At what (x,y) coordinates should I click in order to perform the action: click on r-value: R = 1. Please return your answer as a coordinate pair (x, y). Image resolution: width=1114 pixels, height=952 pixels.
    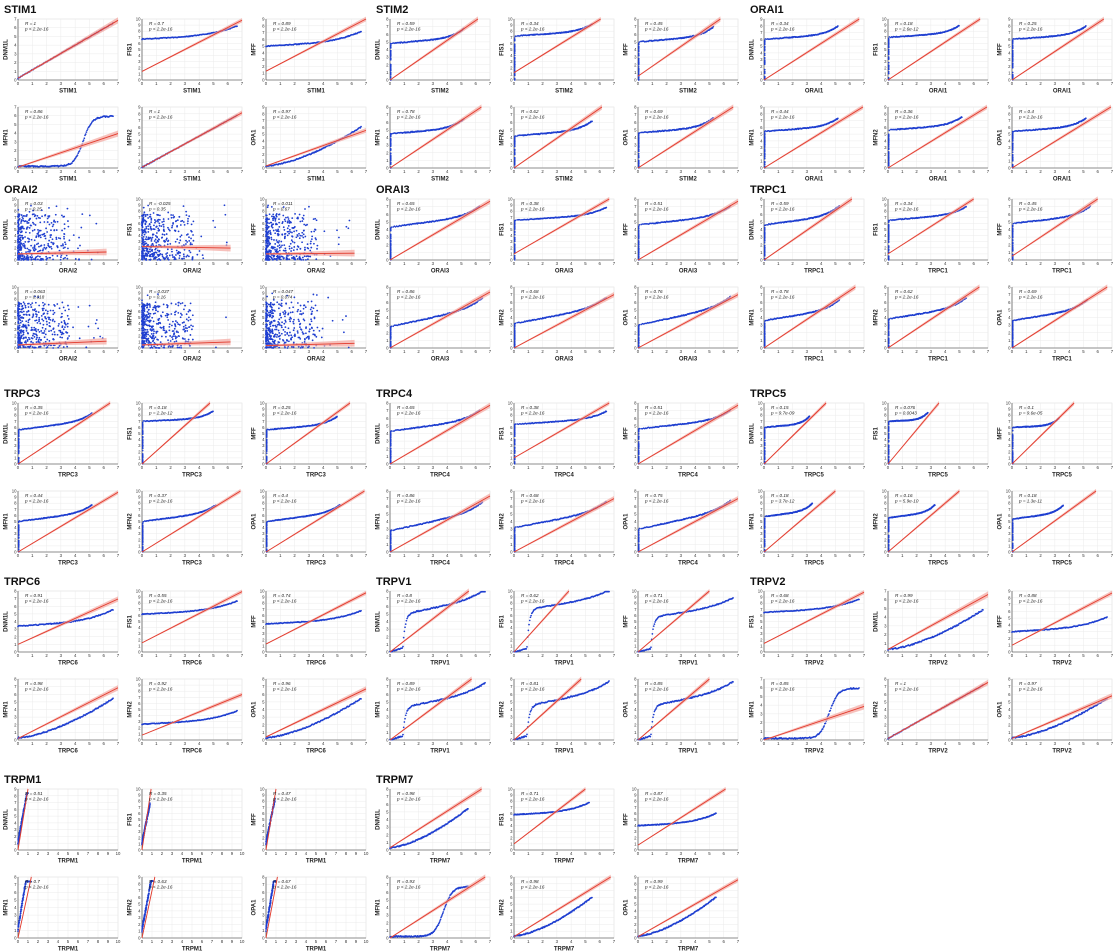
    Looking at the image, I should click on (155, 111).